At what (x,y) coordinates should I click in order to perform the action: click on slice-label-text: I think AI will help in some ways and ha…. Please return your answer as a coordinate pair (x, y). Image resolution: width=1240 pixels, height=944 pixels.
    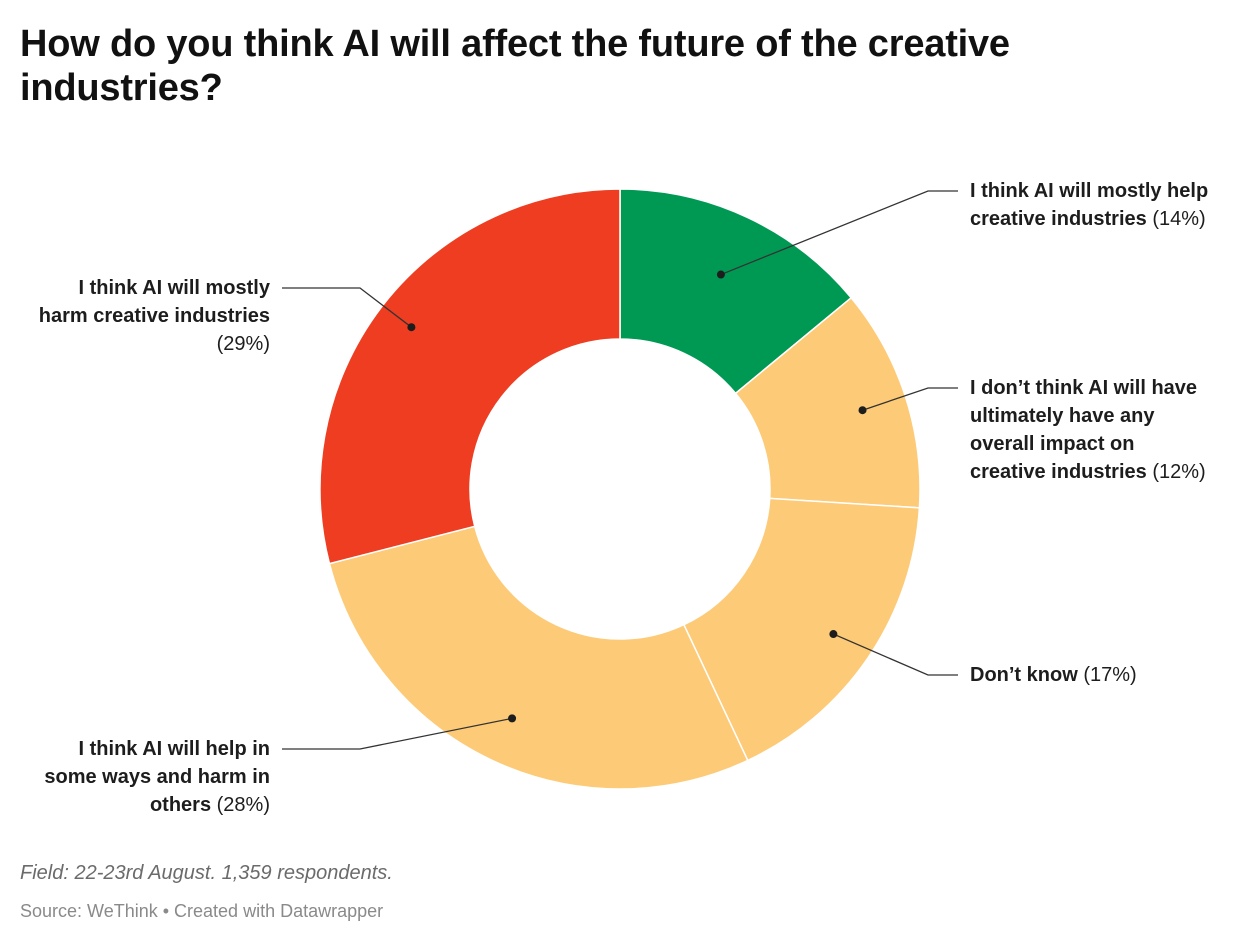
    Looking at the image, I should click on (157, 777).